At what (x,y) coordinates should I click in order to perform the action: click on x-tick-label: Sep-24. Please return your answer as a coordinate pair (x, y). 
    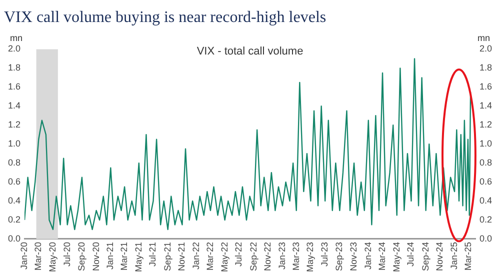
    Looking at the image, I should click on (425, 257).